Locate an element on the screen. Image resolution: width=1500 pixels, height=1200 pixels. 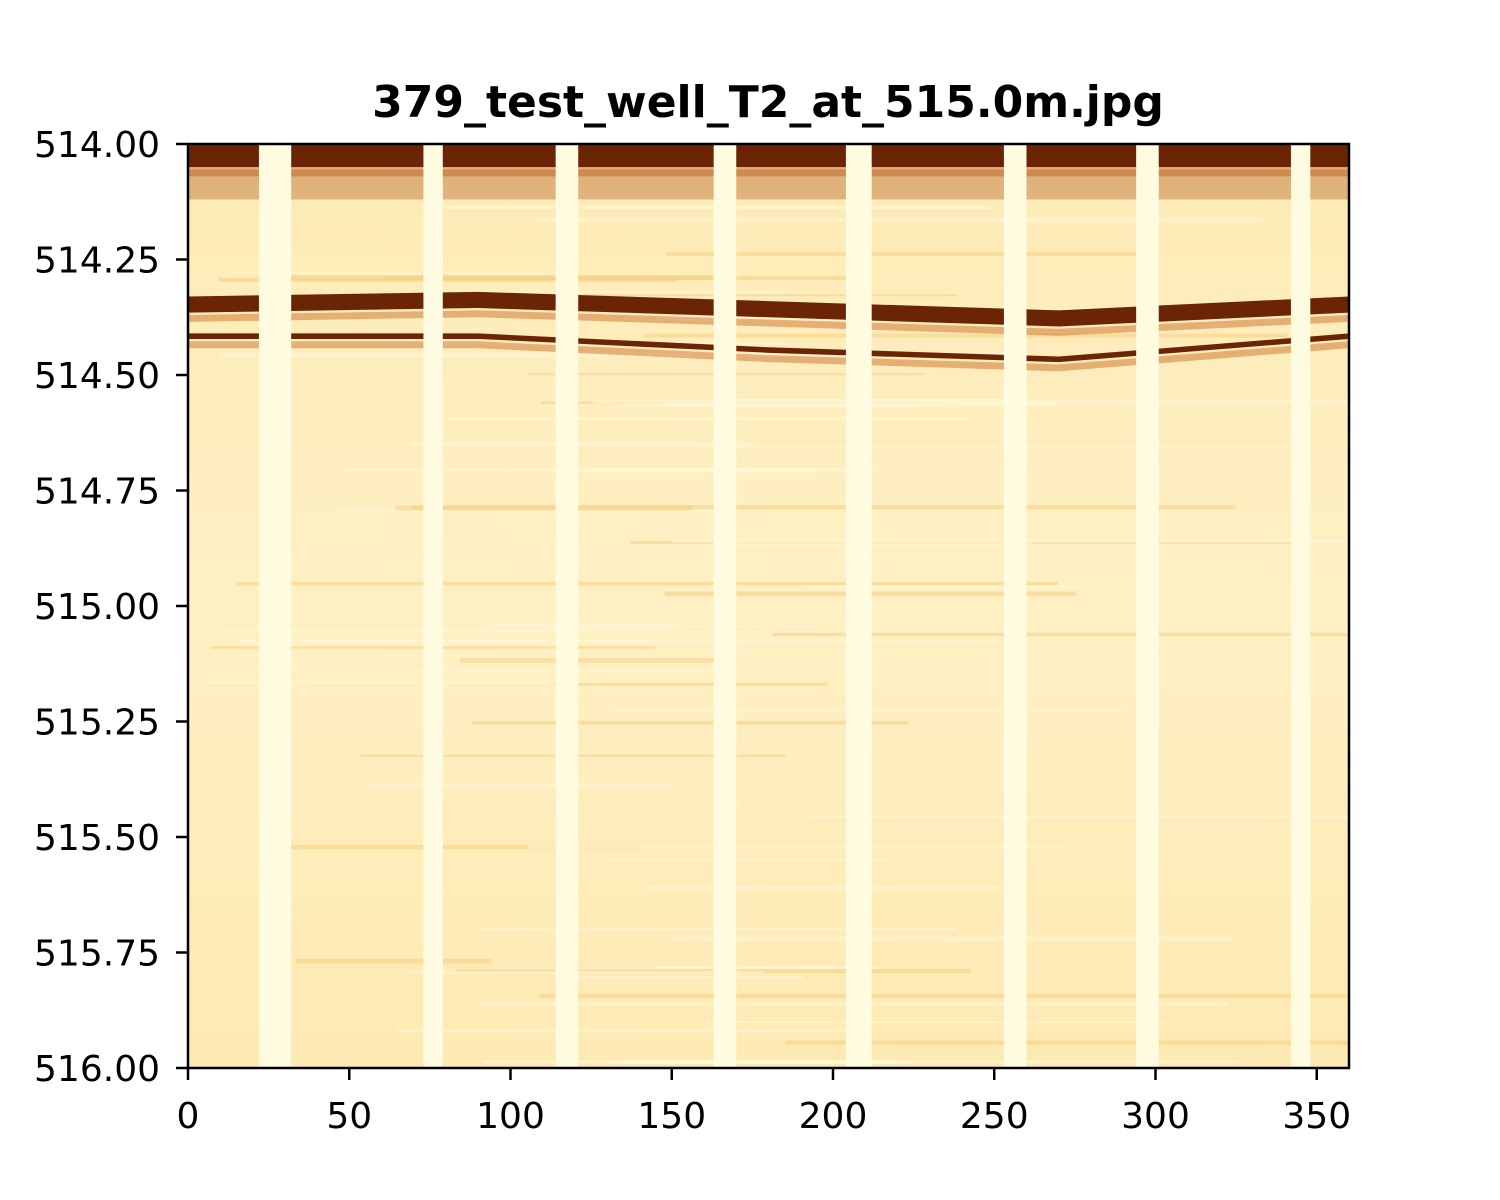
upper-transition-zone is located at coordinates (768, 183).